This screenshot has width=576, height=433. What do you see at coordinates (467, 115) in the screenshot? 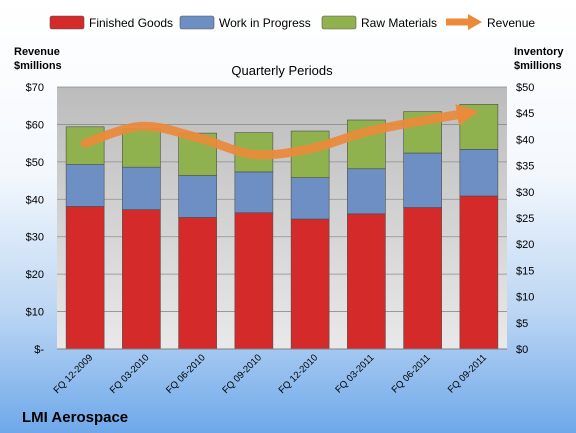
I see `revenue-arrowhead` at bounding box center [467, 115].